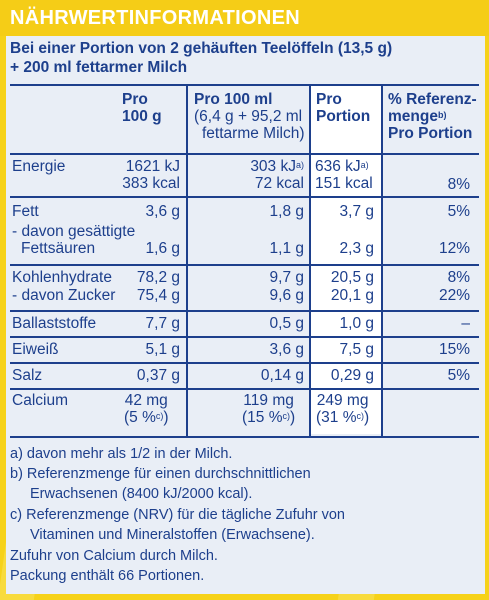 The width and height of the screenshot is (489, 600). I want to click on calcium-per-portion: 249 mg (31 %c)), so click(343, 409).